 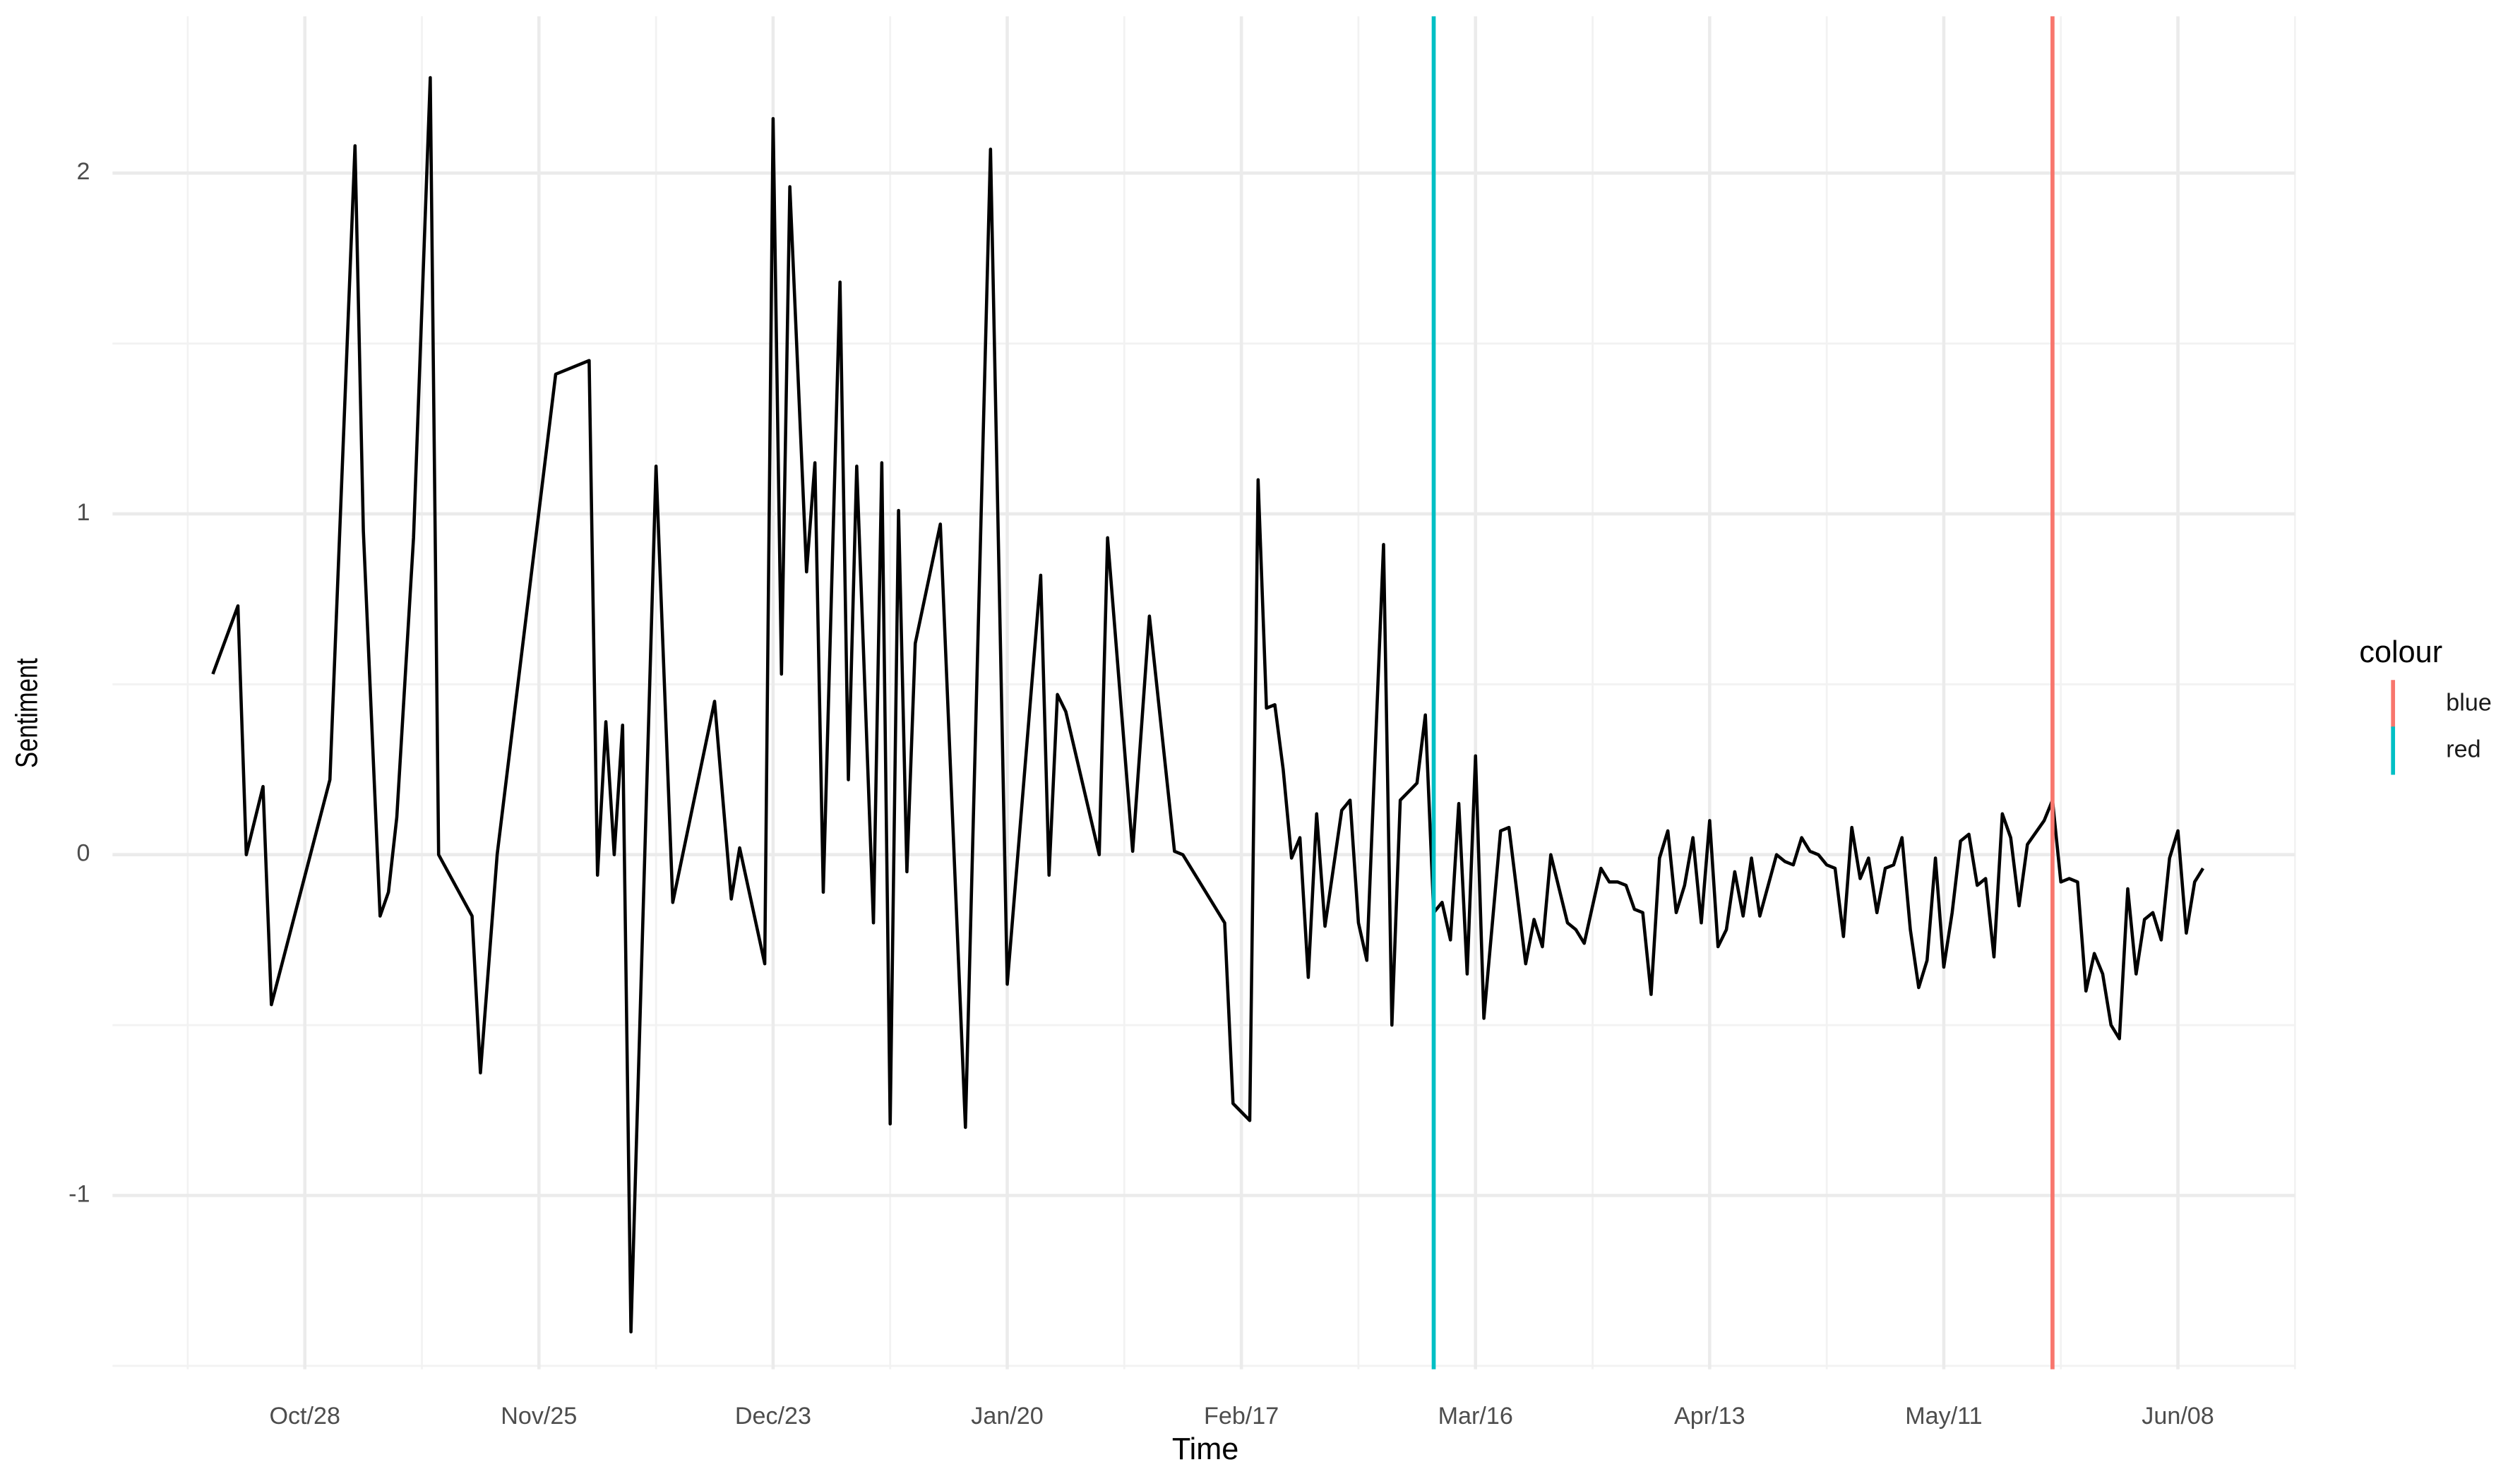 What do you see at coordinates (1476, 1416) in the screenshot?
I see `x-tick-label: Mar/16` at bounding box center [1476, 1416].